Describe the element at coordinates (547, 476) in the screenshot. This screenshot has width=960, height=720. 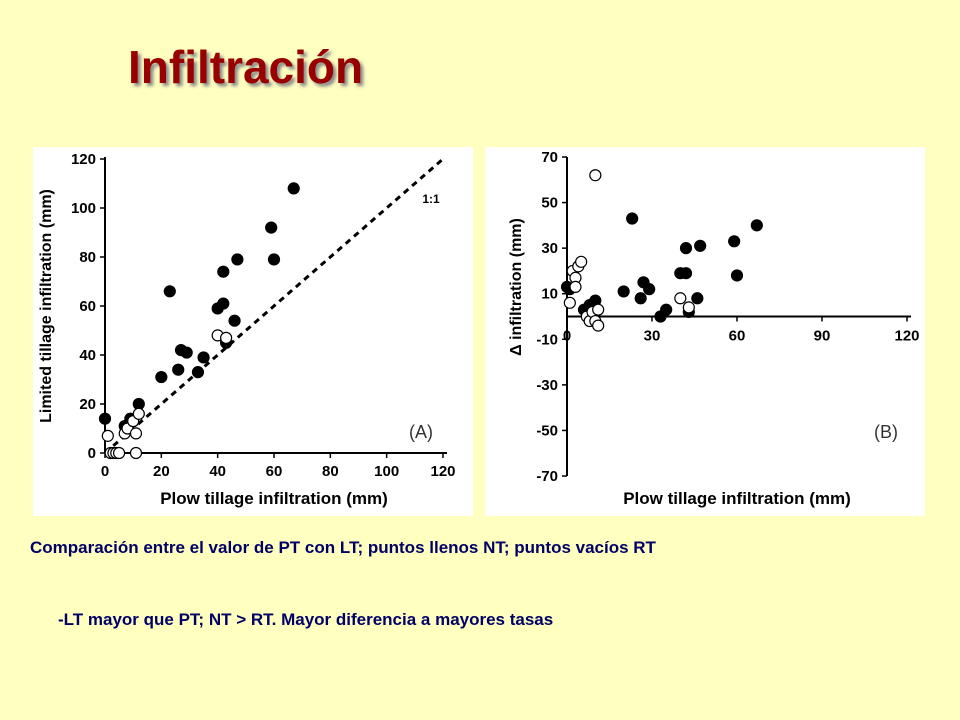
I see `y-tick-label: -70` at that location.